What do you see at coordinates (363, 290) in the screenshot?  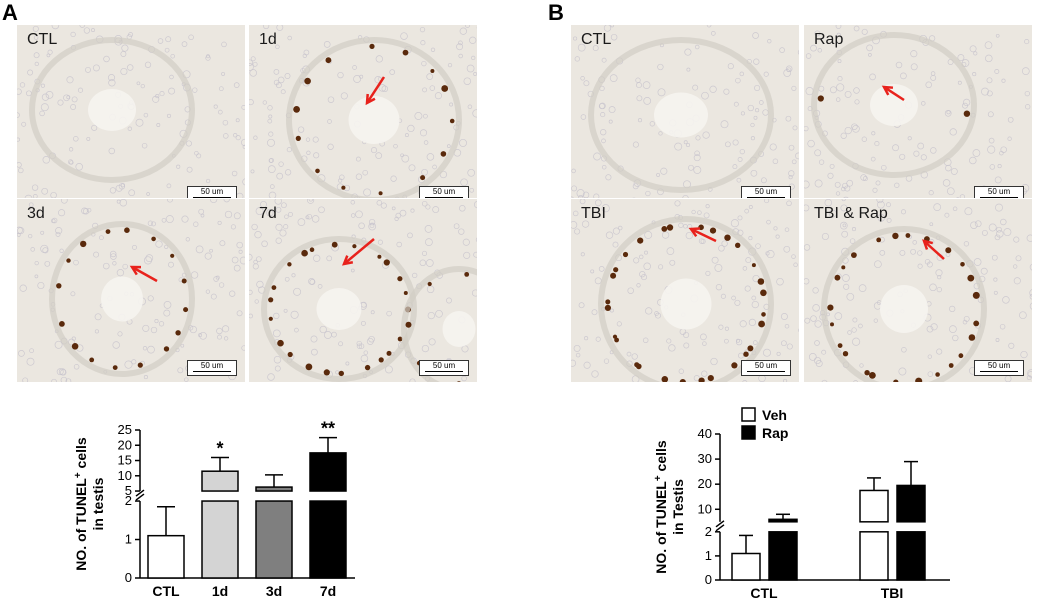 I see `micrograph-a-7d: 7d 50 um` at bounding box center [363, 290].